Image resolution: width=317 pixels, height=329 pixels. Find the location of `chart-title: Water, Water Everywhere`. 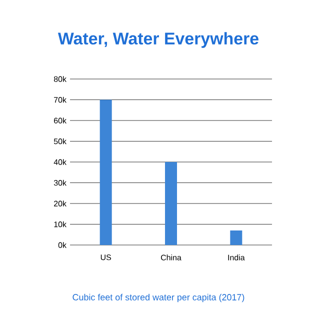

chart-title: Water, Water Everywhere is located at coordinates (158, 40).